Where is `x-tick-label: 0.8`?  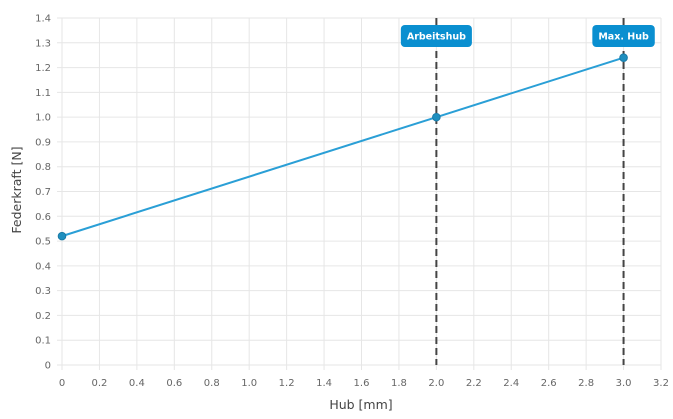 x-tick-label: 0.8 is located at coordinates (212, 383).